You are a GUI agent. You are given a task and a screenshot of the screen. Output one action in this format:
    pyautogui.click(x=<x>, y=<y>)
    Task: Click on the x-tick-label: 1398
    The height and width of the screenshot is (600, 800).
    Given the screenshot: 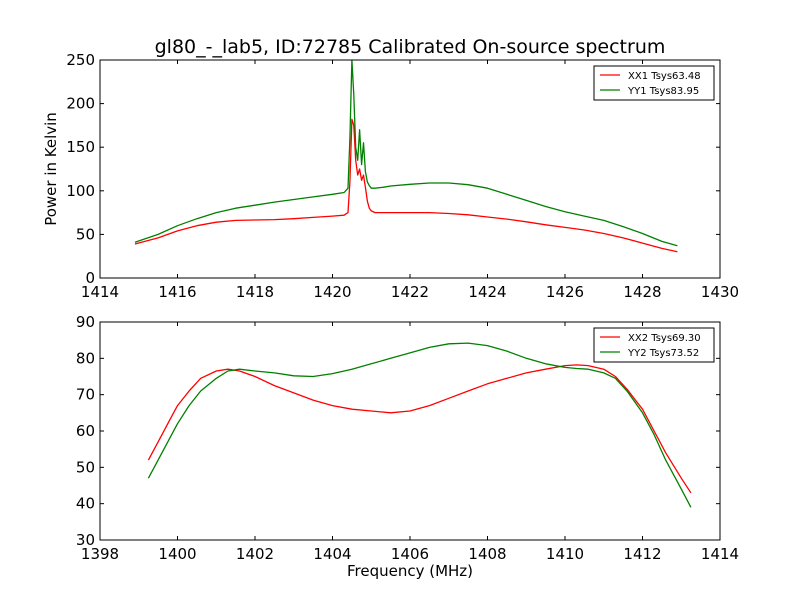 What is the action you would take?
    pyautogui.click(x=100, y=554)
    